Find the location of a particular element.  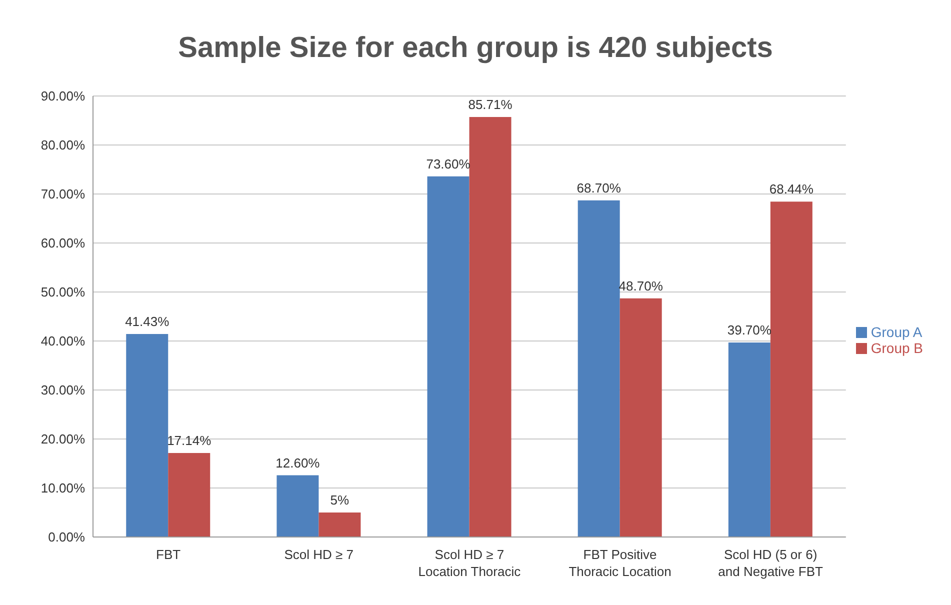

x-tick-label: Scol HD (5 or 6) and Negative FBT is located at coordinates (771, 563).